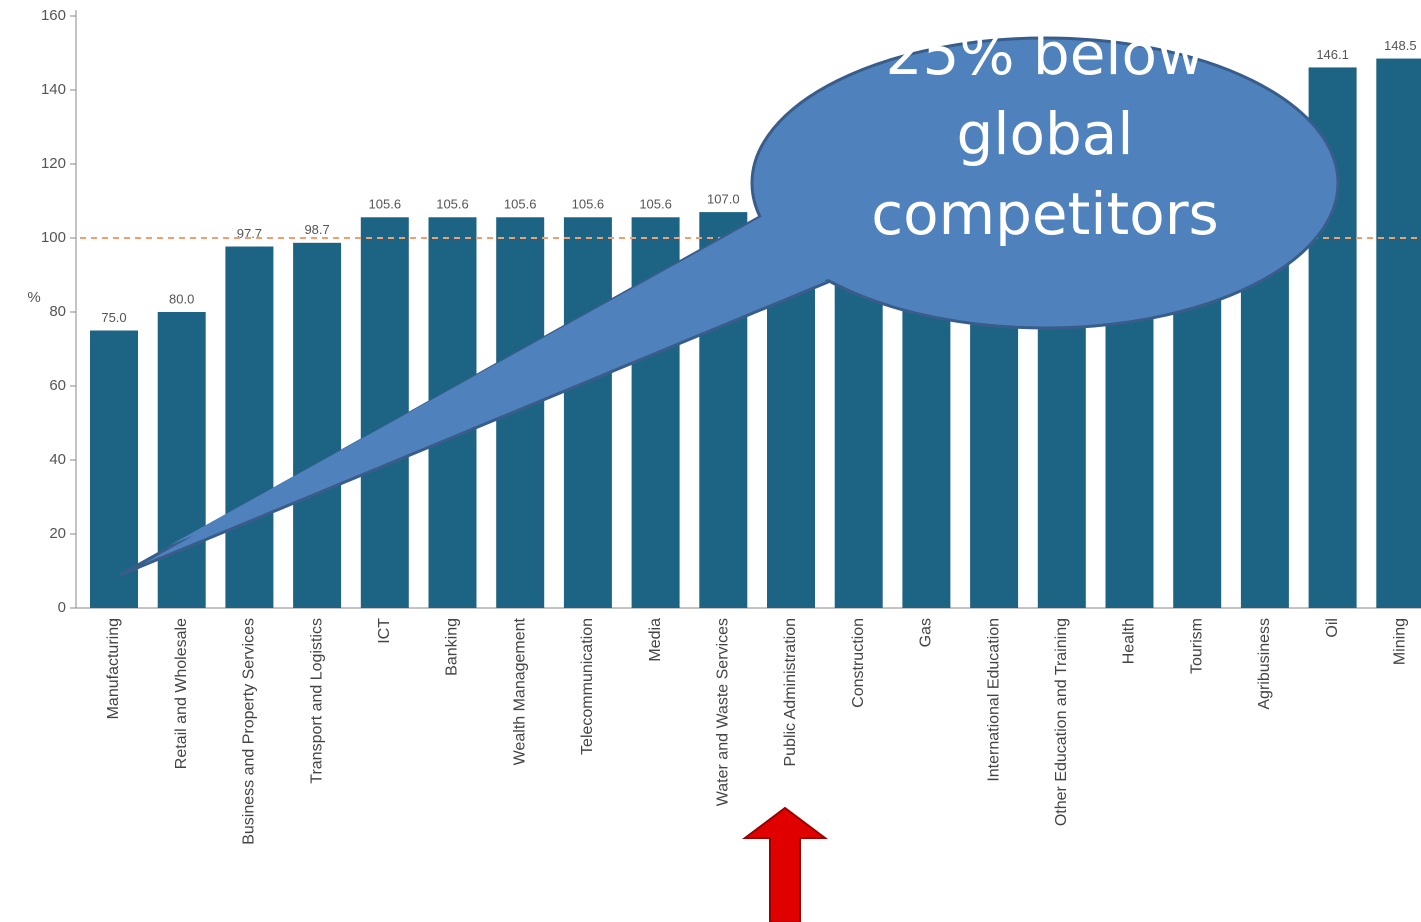 Image resolution: width=1421 pixels, height=922 pixels. What do you see at coordinates (53, 89) in the screenshot?
I see `y-tick-label: 140` at bounding box center [53, 89].